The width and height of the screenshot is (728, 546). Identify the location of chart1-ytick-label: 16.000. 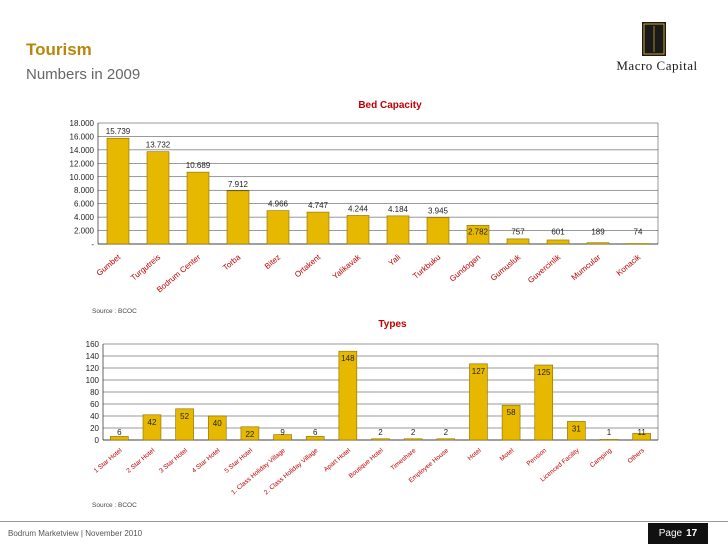
(82, 136).